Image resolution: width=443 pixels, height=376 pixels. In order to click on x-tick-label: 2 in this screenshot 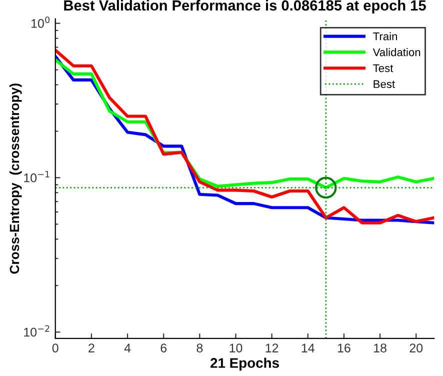, I will do `click(91, 348)`.